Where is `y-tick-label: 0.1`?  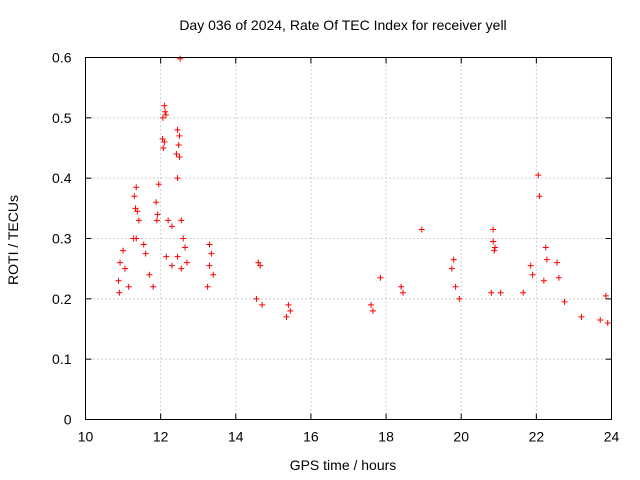 y-tick-label: 0.1 is located at coordinates (62, 359).